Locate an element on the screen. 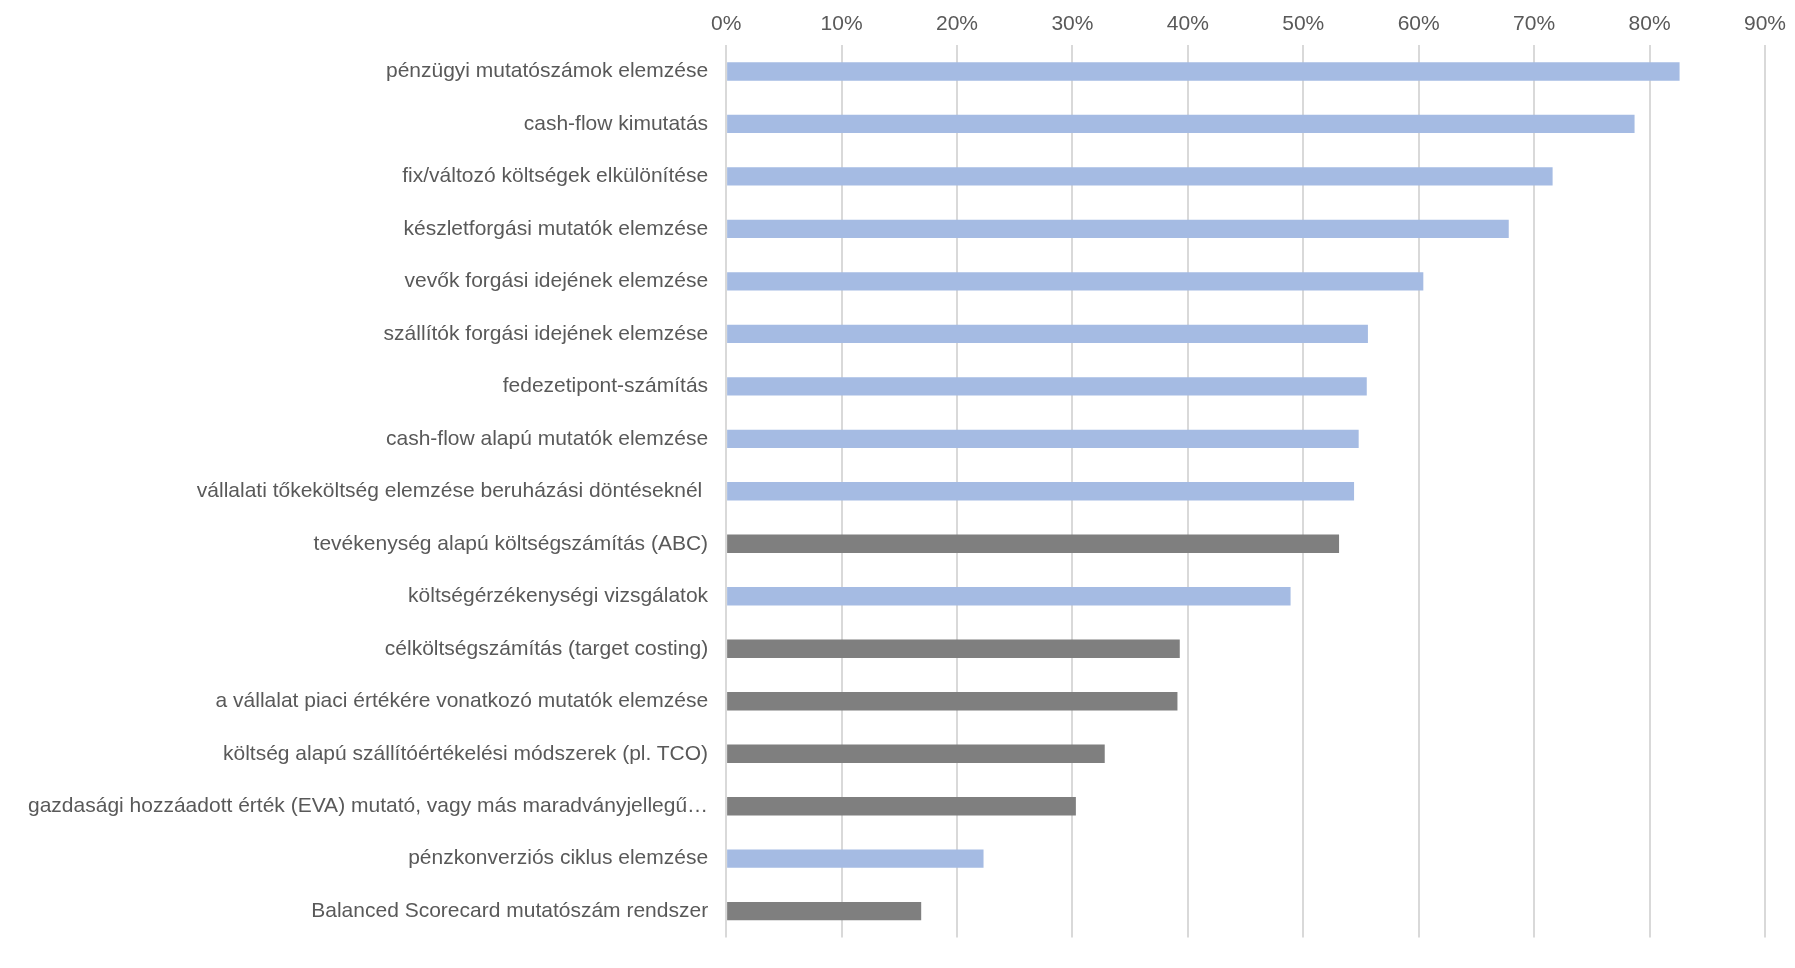  y-tick-label: pénzügyi mutatószámok elemzése is located at coordinates (547, 70).